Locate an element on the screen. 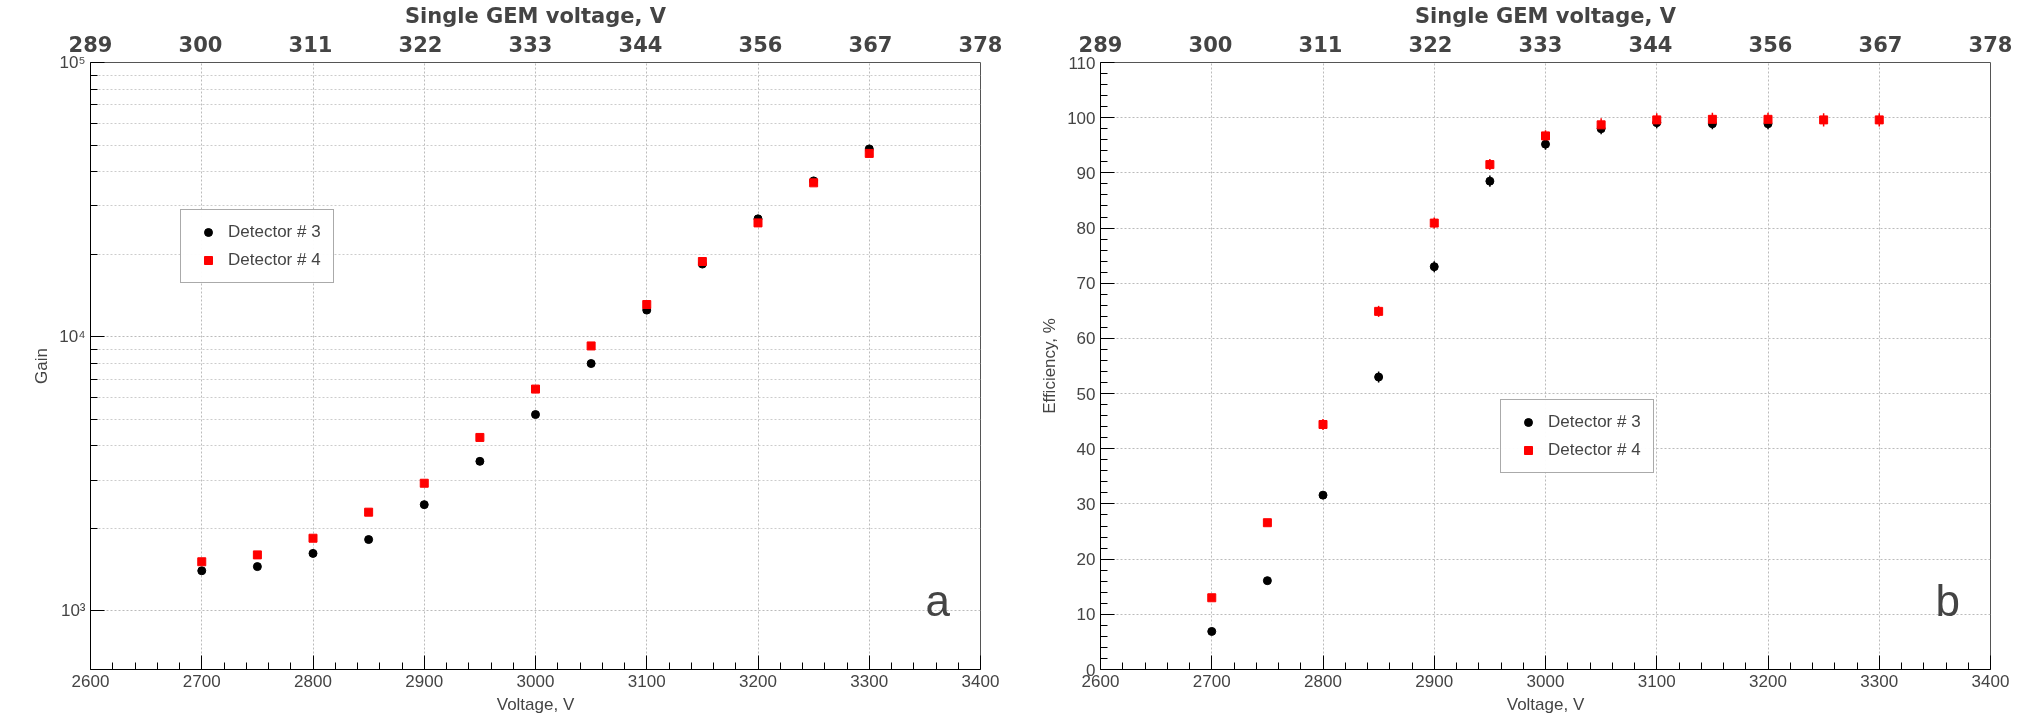 This screenshot has width=2033, height=726. y-tick-label: 80 is located at coordinates (1086, 229).